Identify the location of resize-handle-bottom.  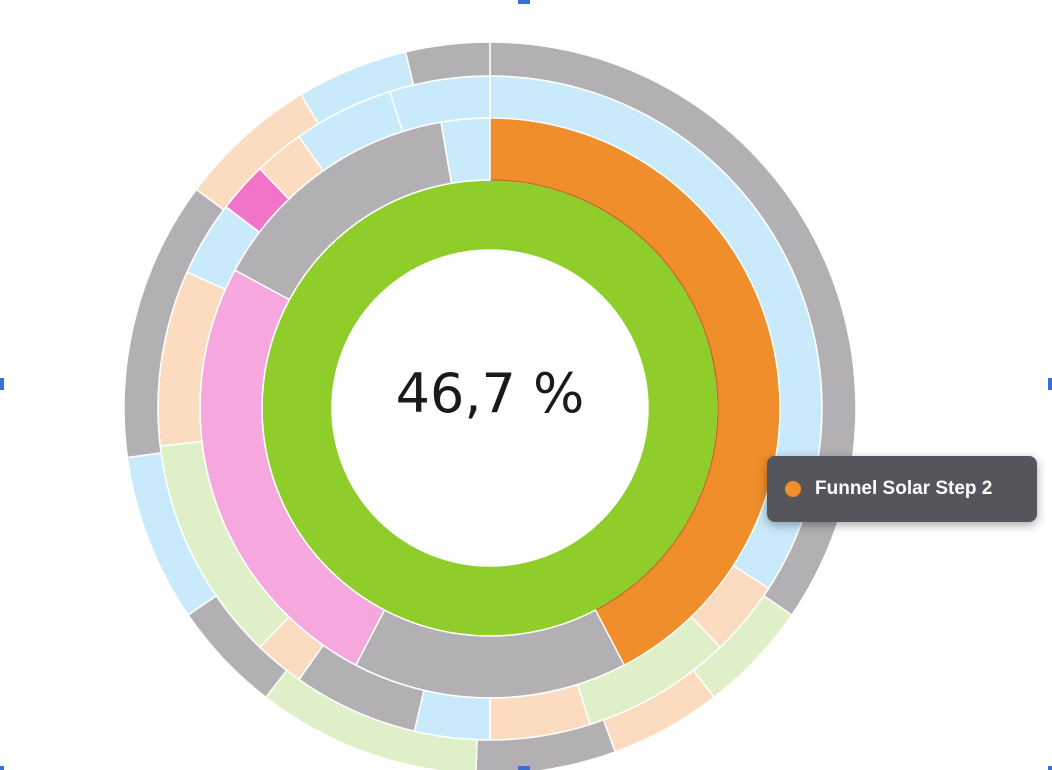
(524, 768).